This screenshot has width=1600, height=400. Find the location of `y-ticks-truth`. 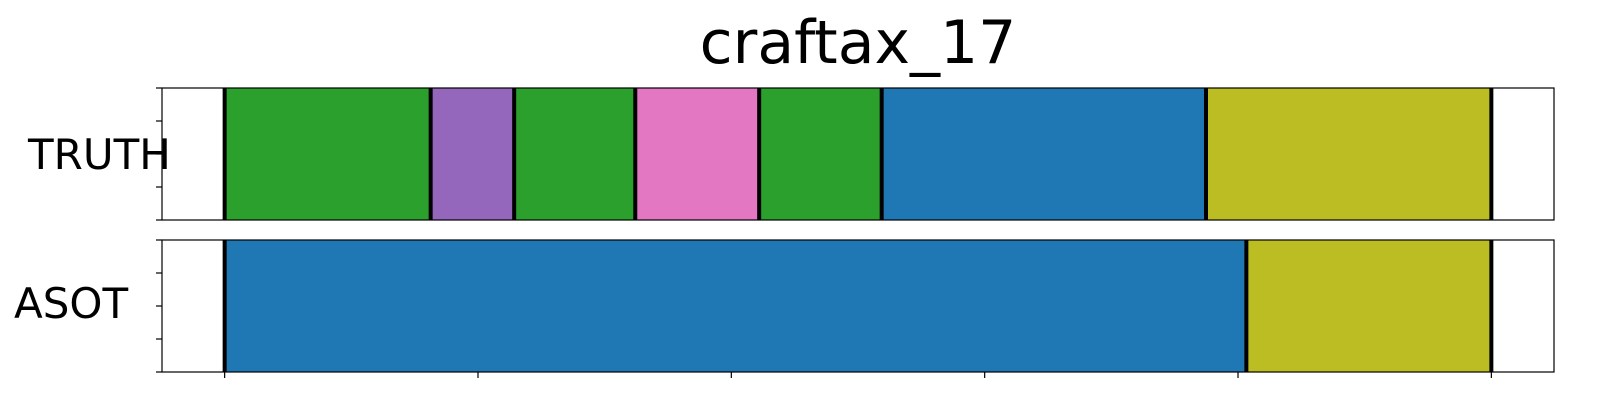

y-ticks-truth is located at coordinates (159, 154).